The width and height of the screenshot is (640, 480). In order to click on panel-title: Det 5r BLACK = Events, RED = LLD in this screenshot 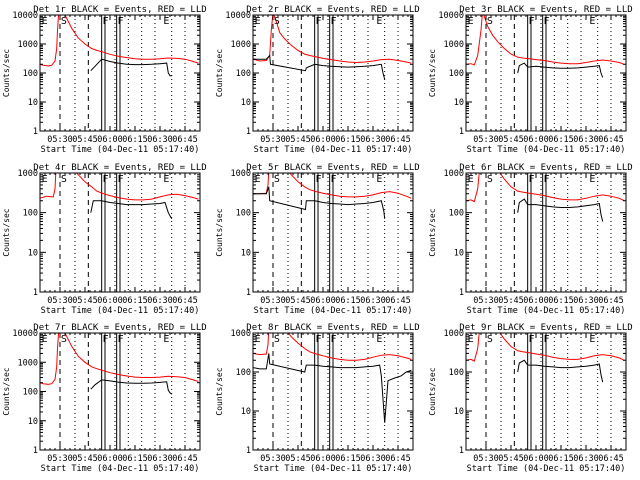, I will do `click(332, 168)`.